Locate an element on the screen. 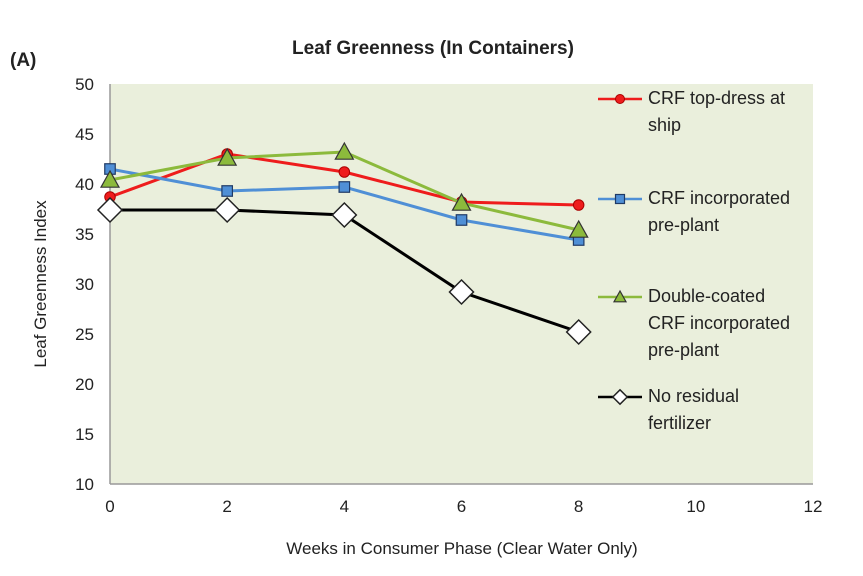 This screenshot has height=576, width=863. legend-label: No residual is located at coordinates (693, 396).